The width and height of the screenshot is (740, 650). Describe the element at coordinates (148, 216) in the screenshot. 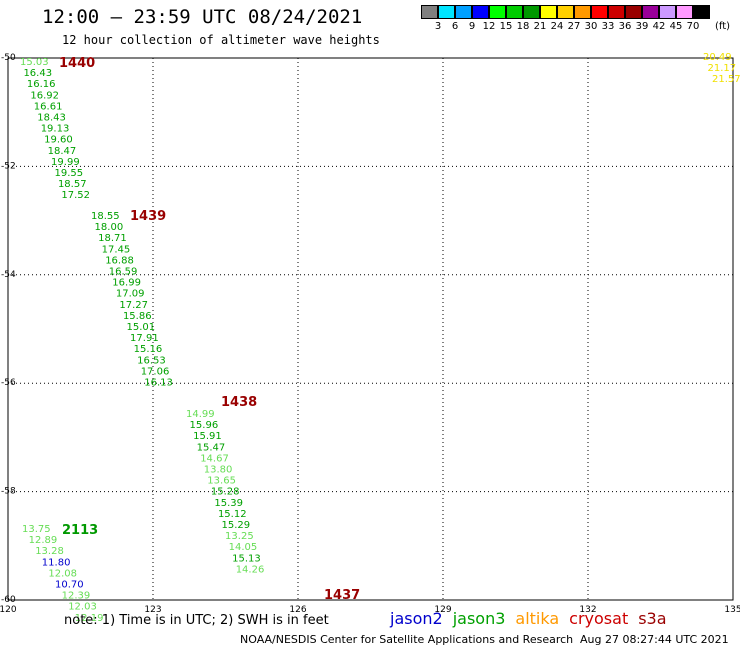

I see `pass-time-label: 1439` at that location.